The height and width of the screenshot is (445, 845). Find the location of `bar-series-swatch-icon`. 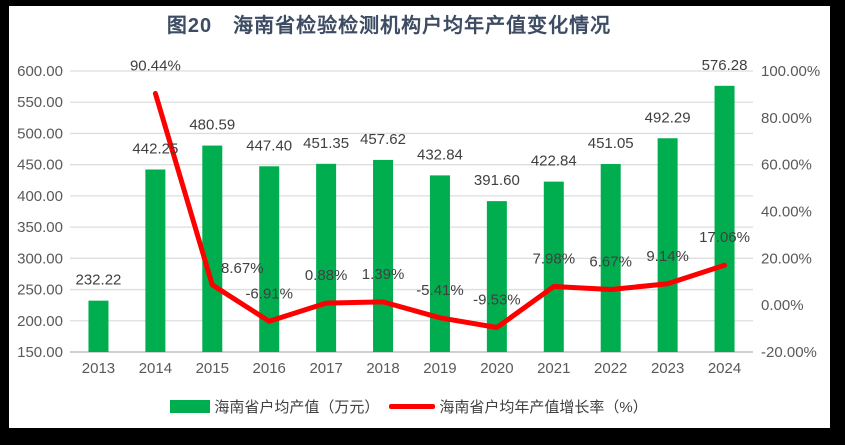

bar-series-swatch-icon is located at coordinates (190, 406).